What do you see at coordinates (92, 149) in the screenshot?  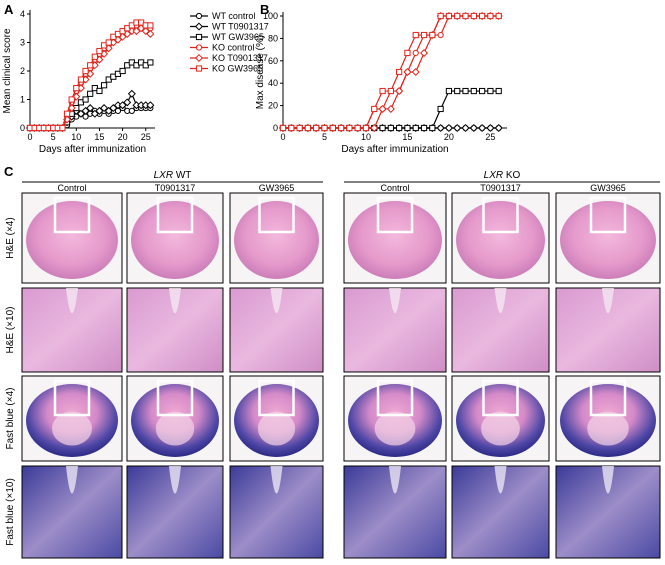 I see `x-axis-label: Days after immunization` at bounding box center [92, 149].